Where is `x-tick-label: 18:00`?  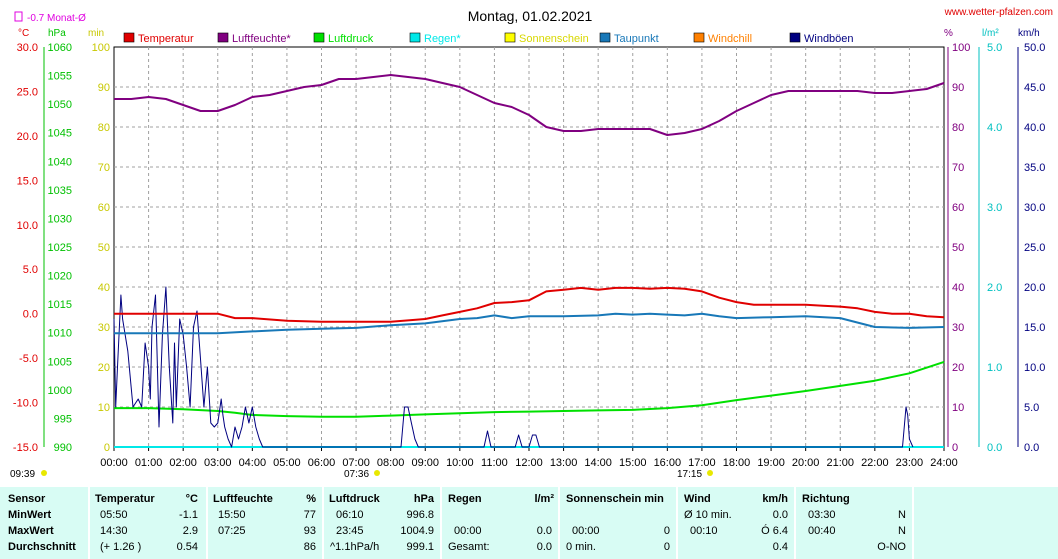 x-tick-label: 18:00 is located at coordinates (737, 463).